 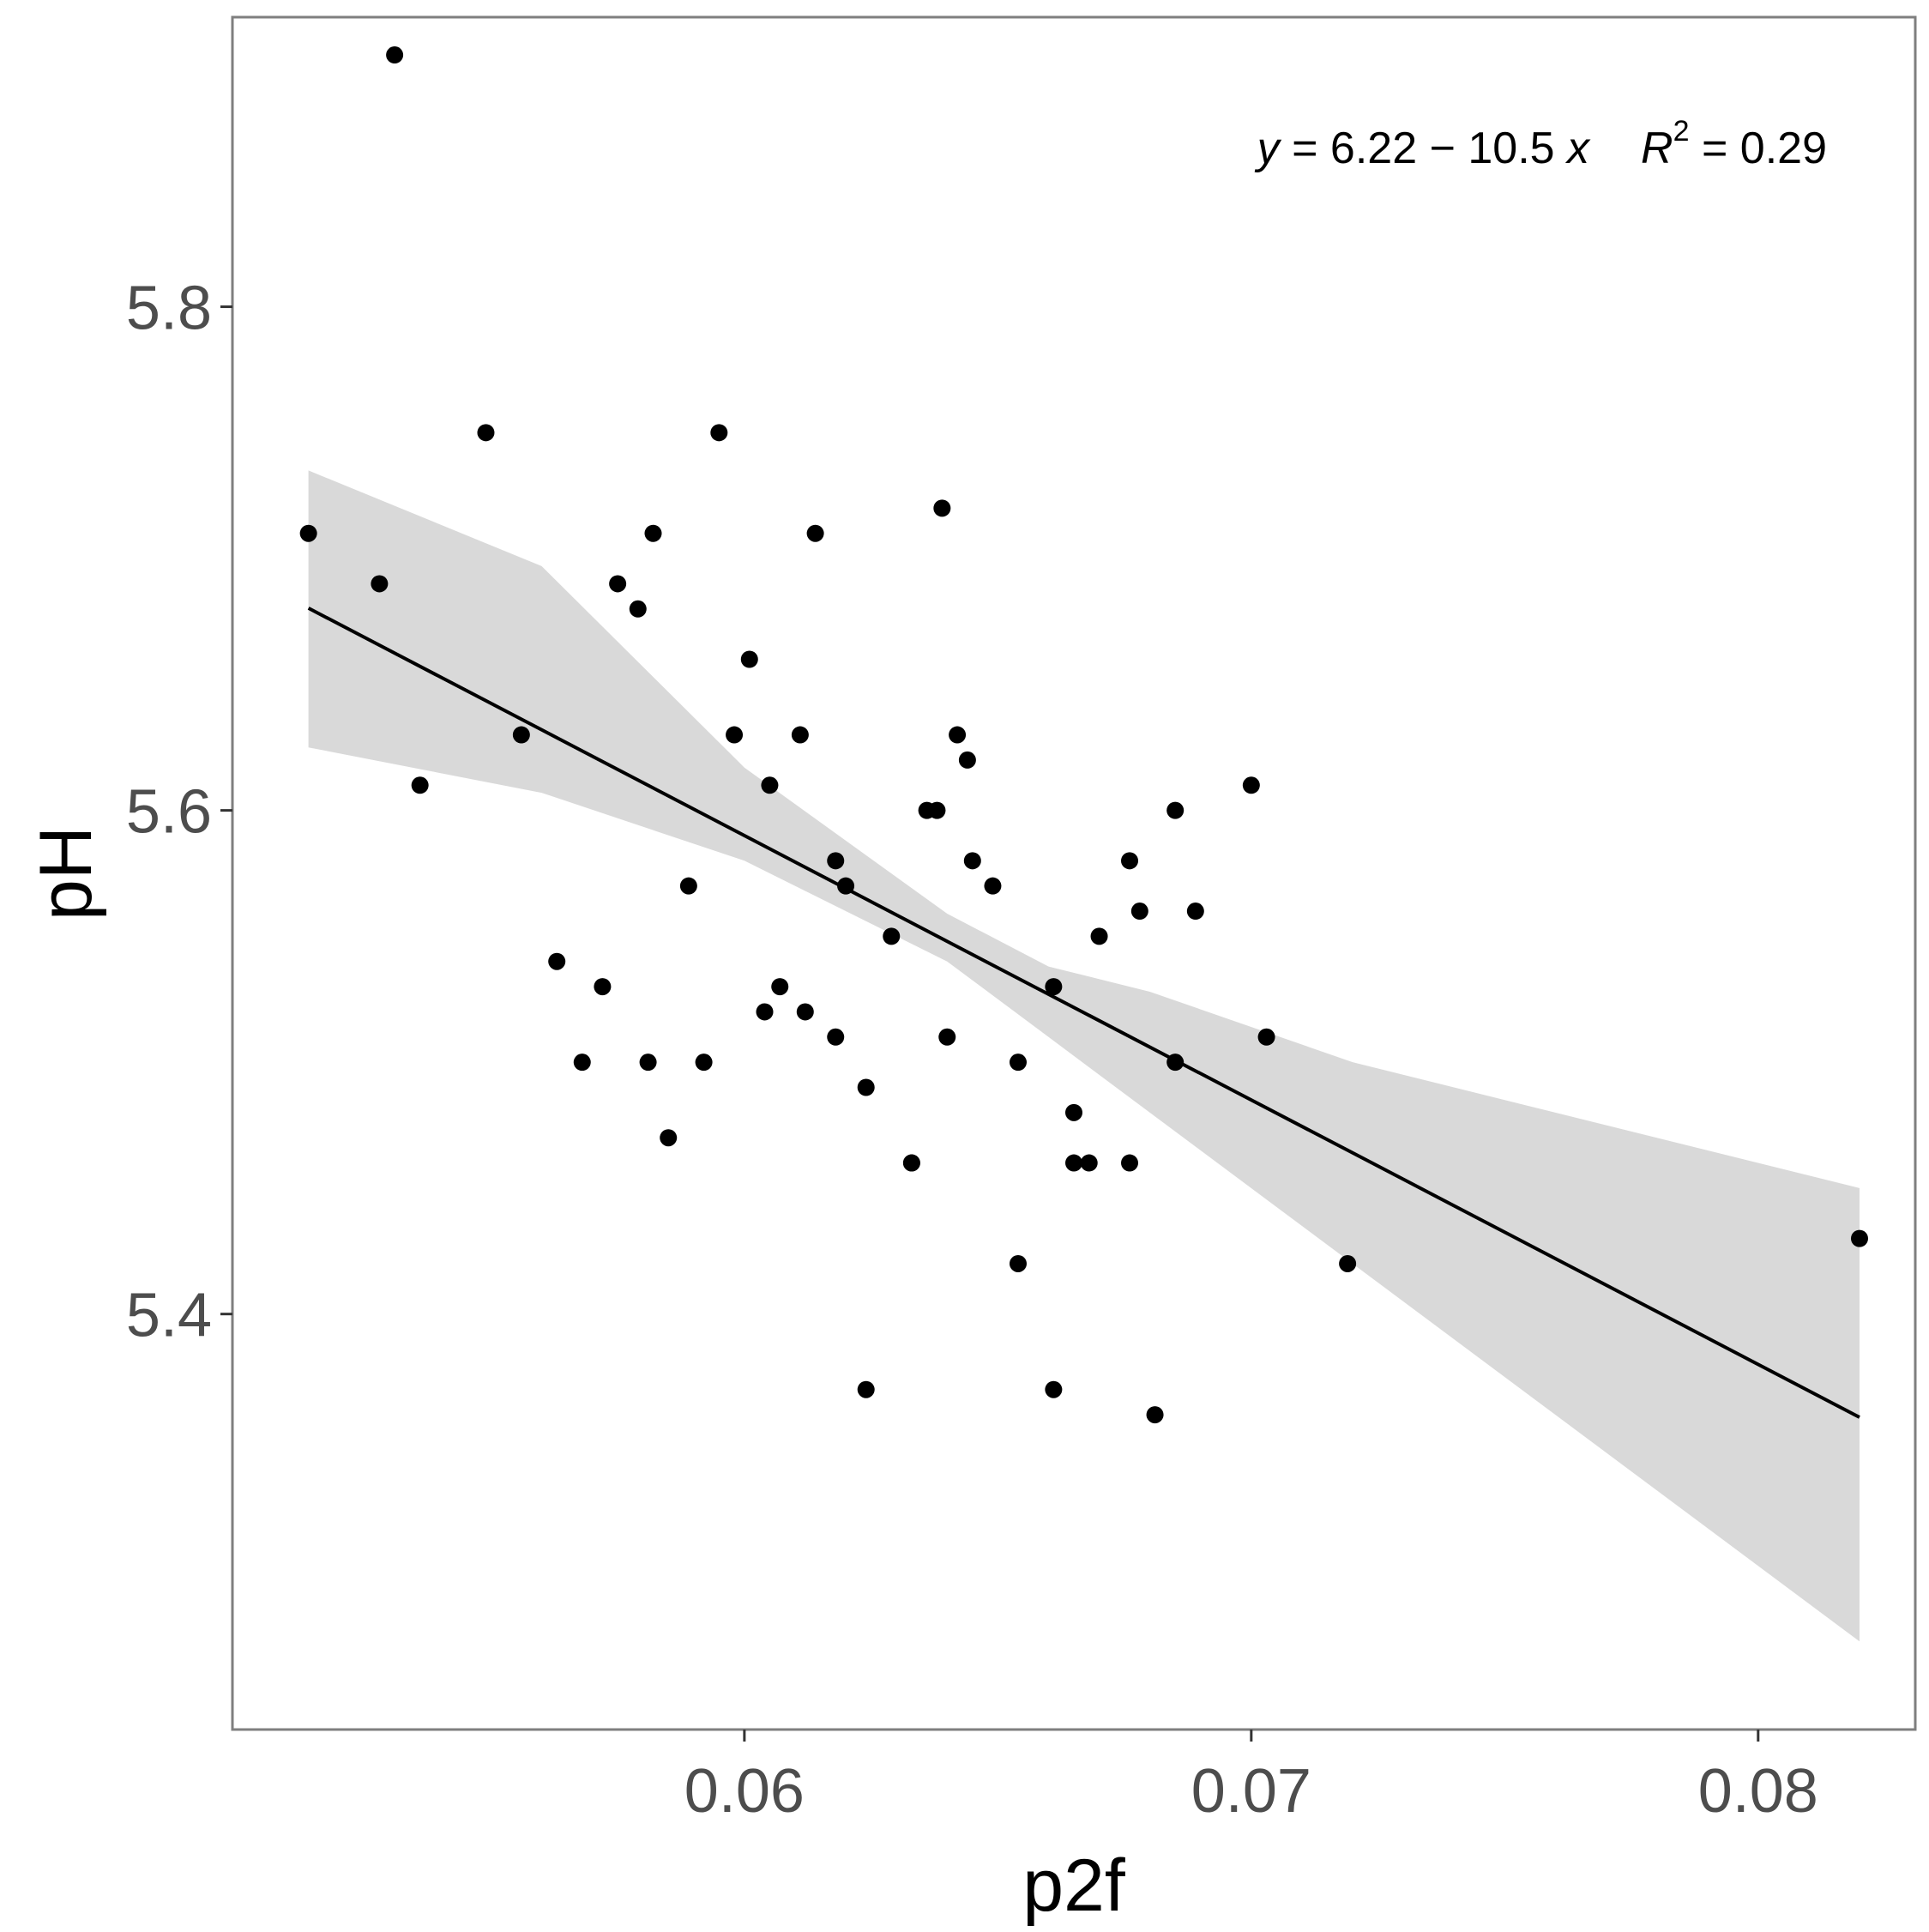 I want to click on annotation-x-var: x, so click(x=1577, y=148).